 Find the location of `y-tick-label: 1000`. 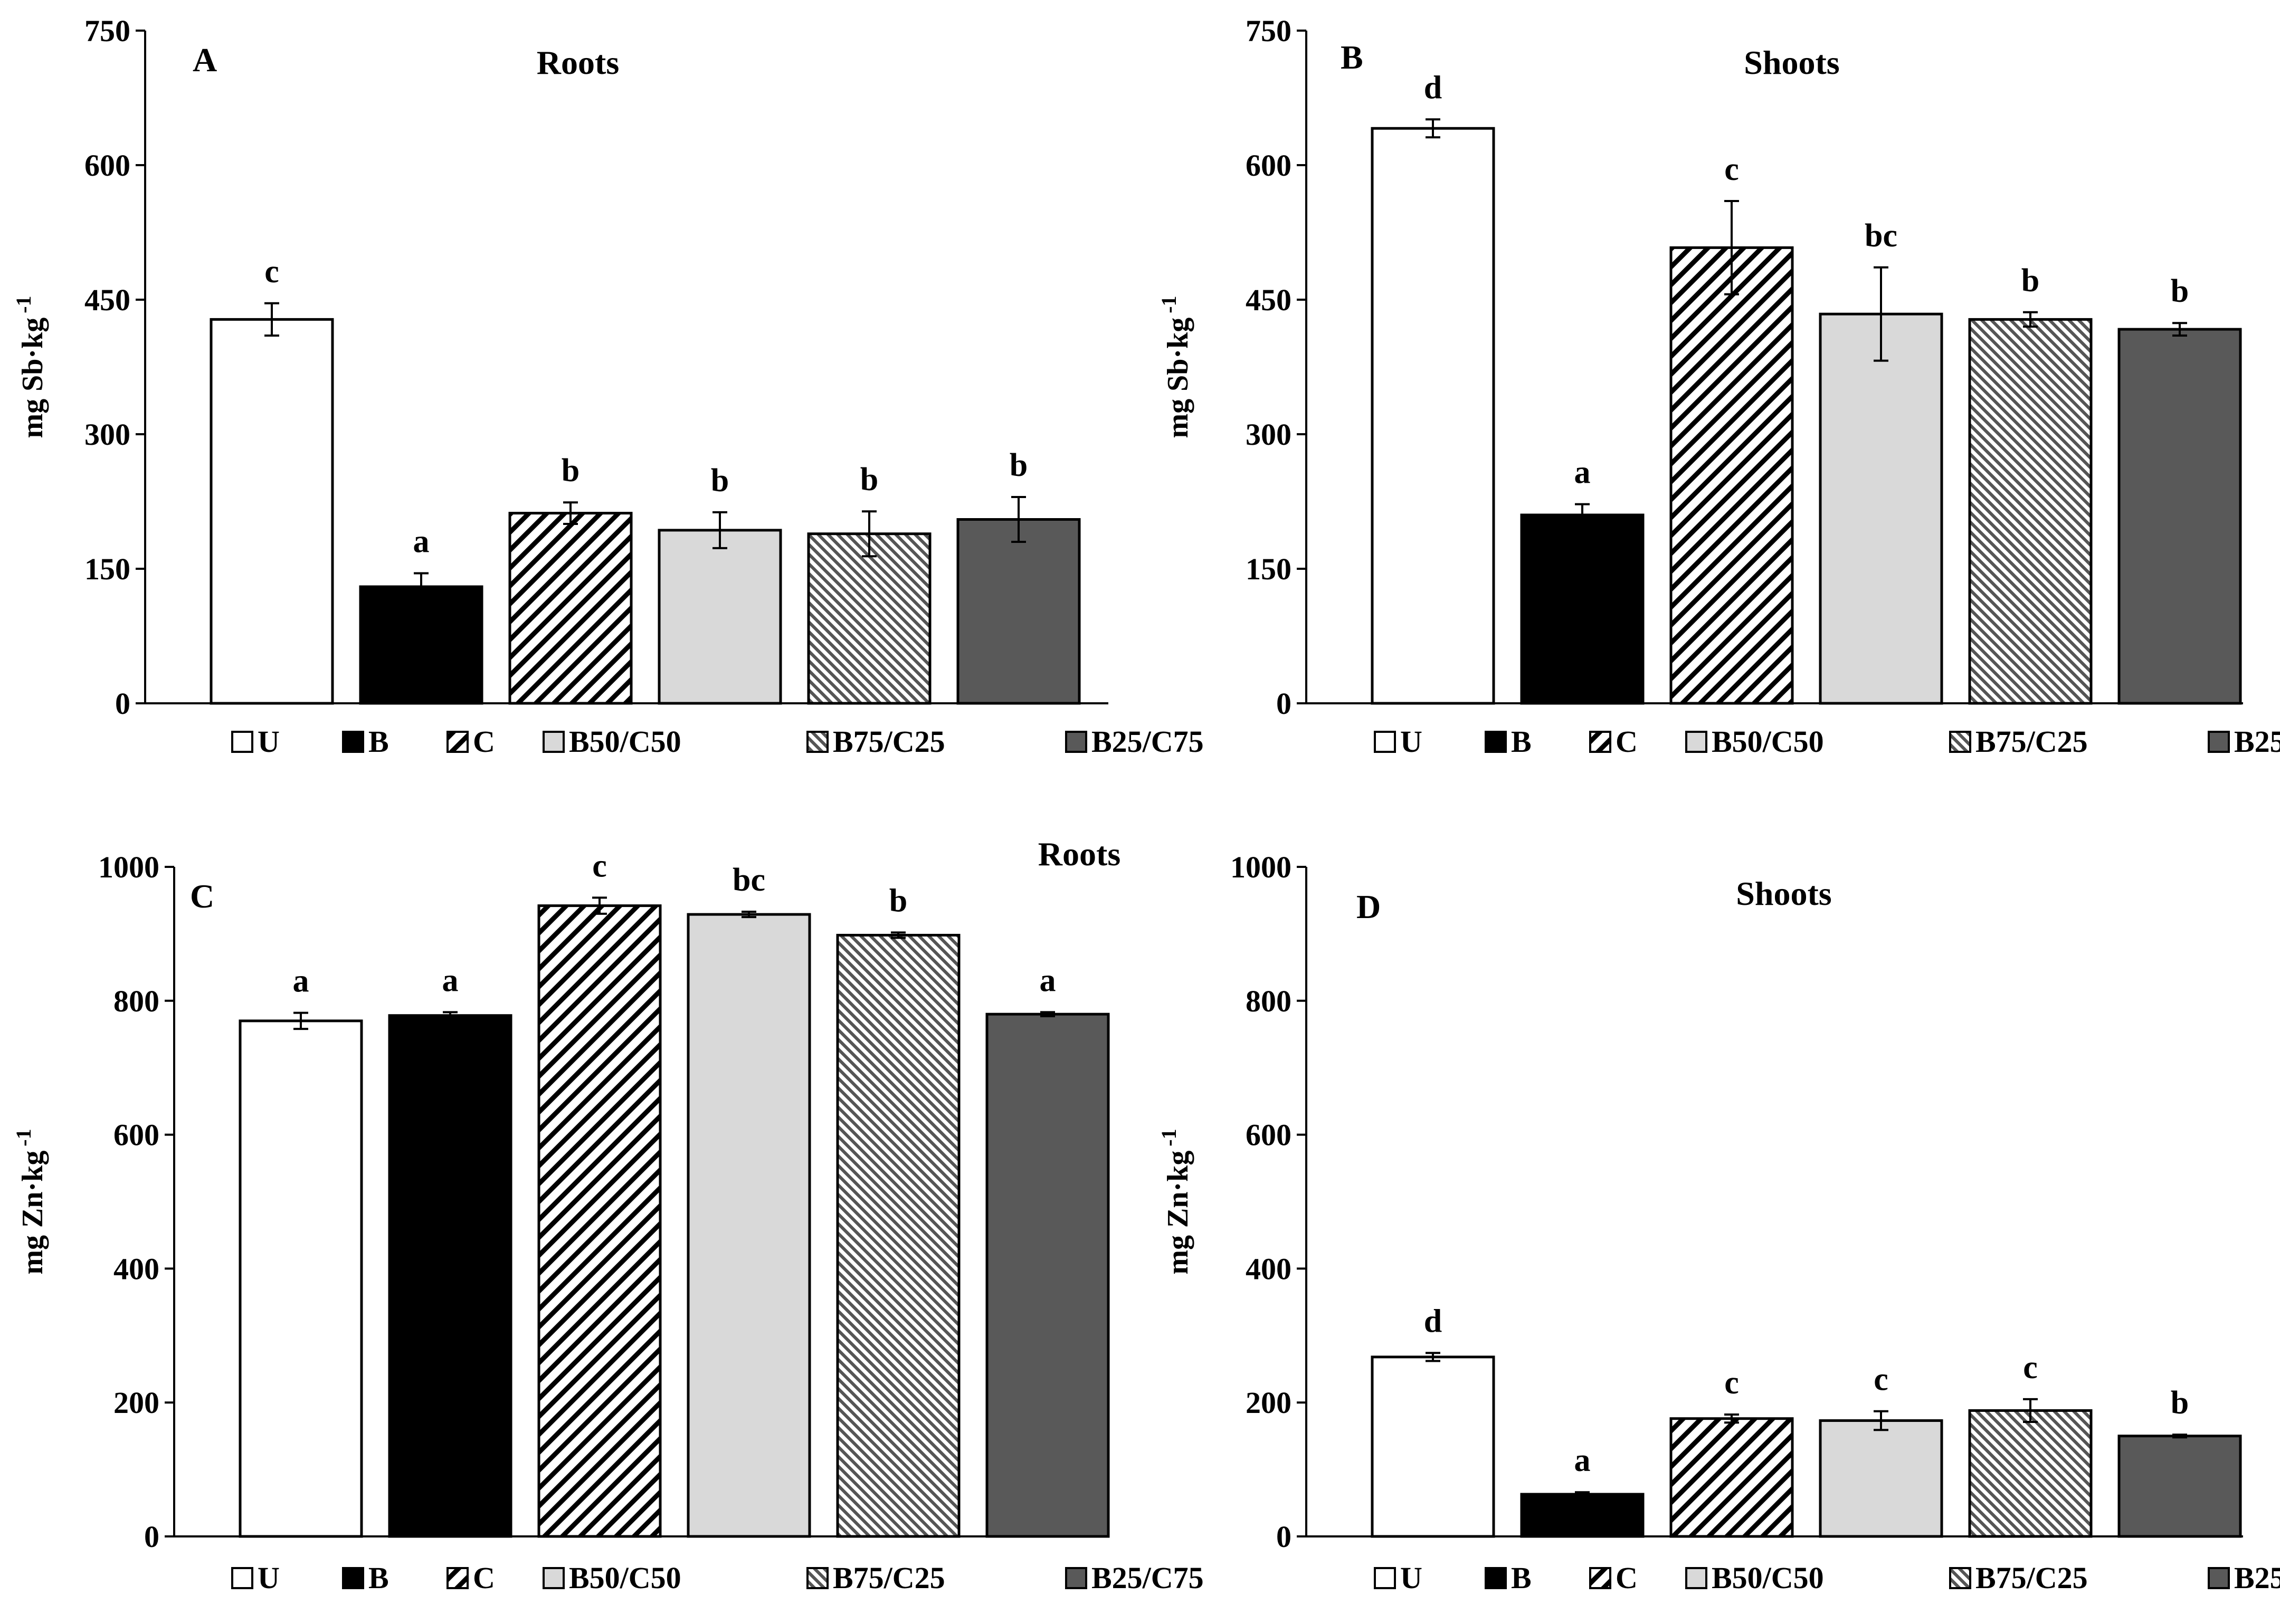

y-tick-label: 1000 is located at coordinates (128, 867).